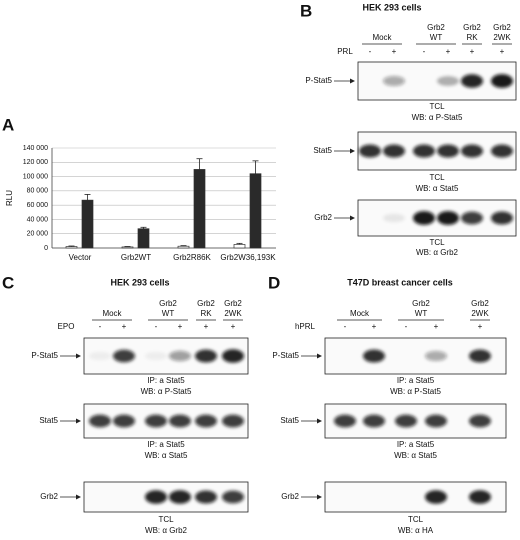 This screenshot has width=520, height=540. I want to click on blot-caption: WB: α Grb2, so click(437, 252).